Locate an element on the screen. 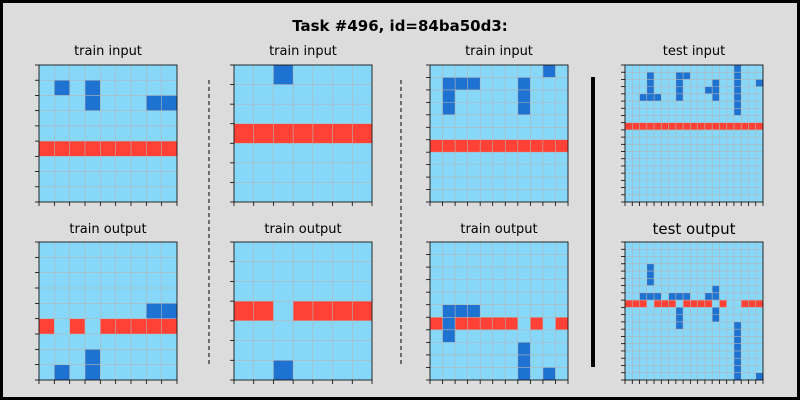  figure-title: Task #496, id=84ba50d3: is located at coordinates (400, 26).